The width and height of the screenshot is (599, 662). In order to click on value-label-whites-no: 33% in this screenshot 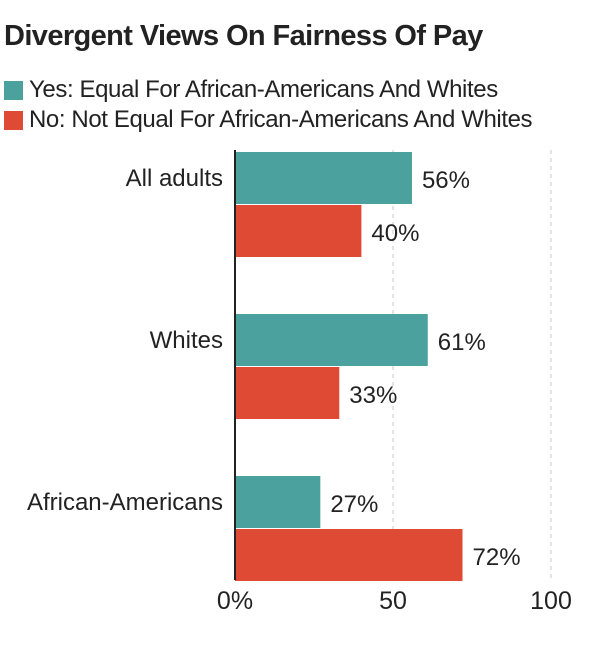, I will do `click(373, 395)`.